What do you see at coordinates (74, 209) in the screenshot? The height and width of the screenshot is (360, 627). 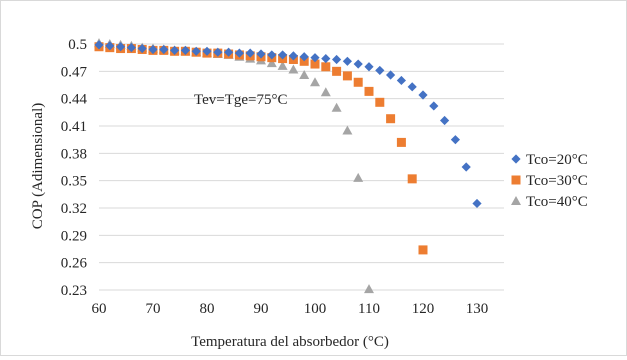 I see `y-tick-label: 0.32` at bounding box center [74, 209].